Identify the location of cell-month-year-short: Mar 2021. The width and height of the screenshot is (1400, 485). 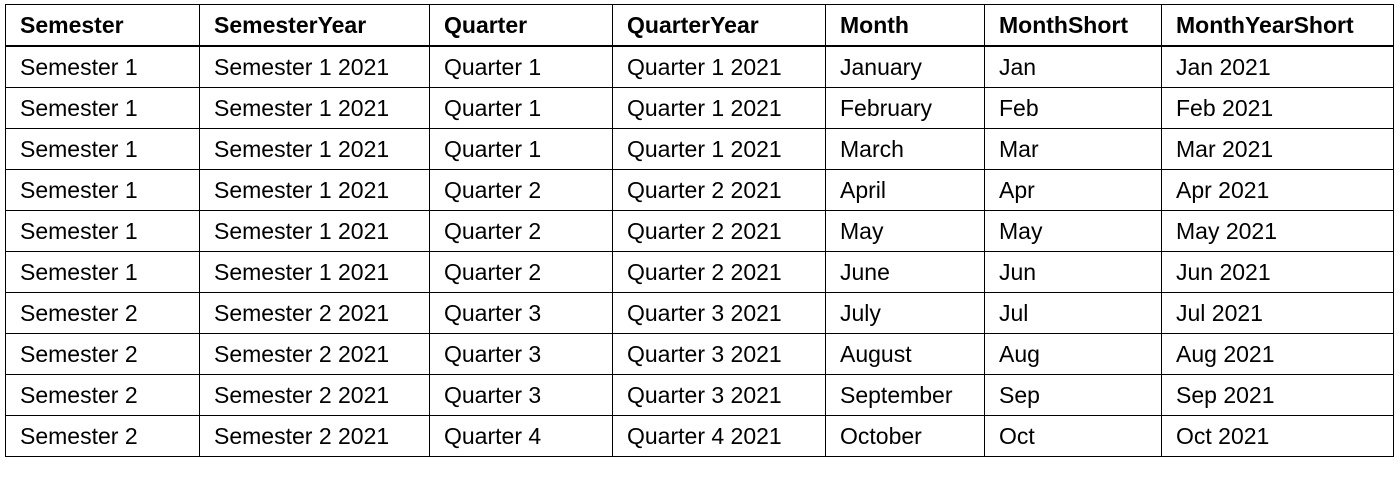
(1277, 149).